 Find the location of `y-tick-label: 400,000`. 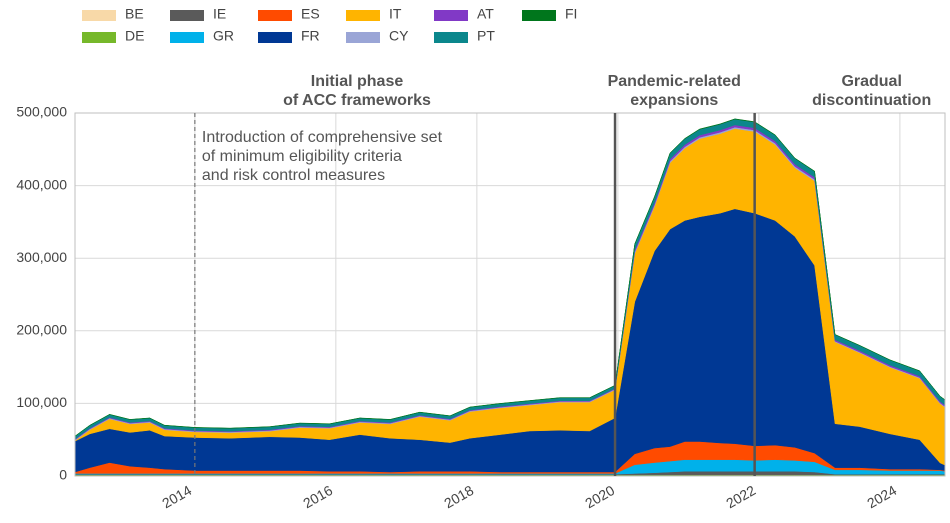

y-tick-label: 400,000 is located at coordinates (41, 184).